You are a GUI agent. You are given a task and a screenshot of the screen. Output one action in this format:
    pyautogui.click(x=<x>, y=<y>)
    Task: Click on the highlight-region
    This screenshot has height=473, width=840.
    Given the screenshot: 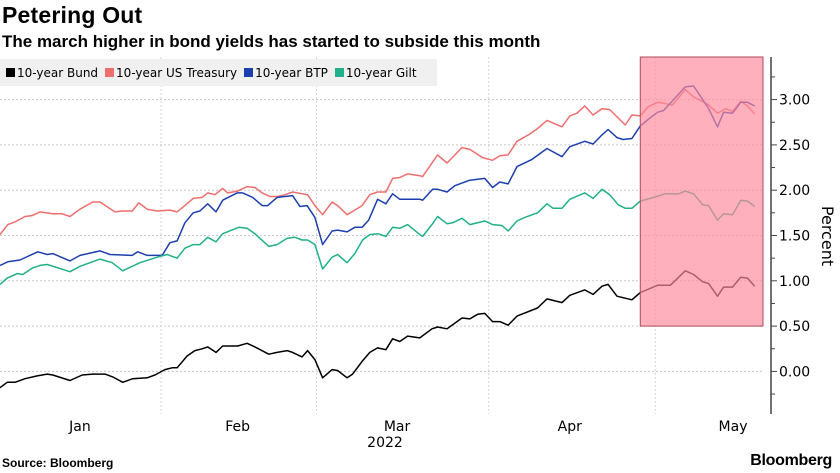 What is the action you would take?
    pyautogui.click(x=701, y=191)
    